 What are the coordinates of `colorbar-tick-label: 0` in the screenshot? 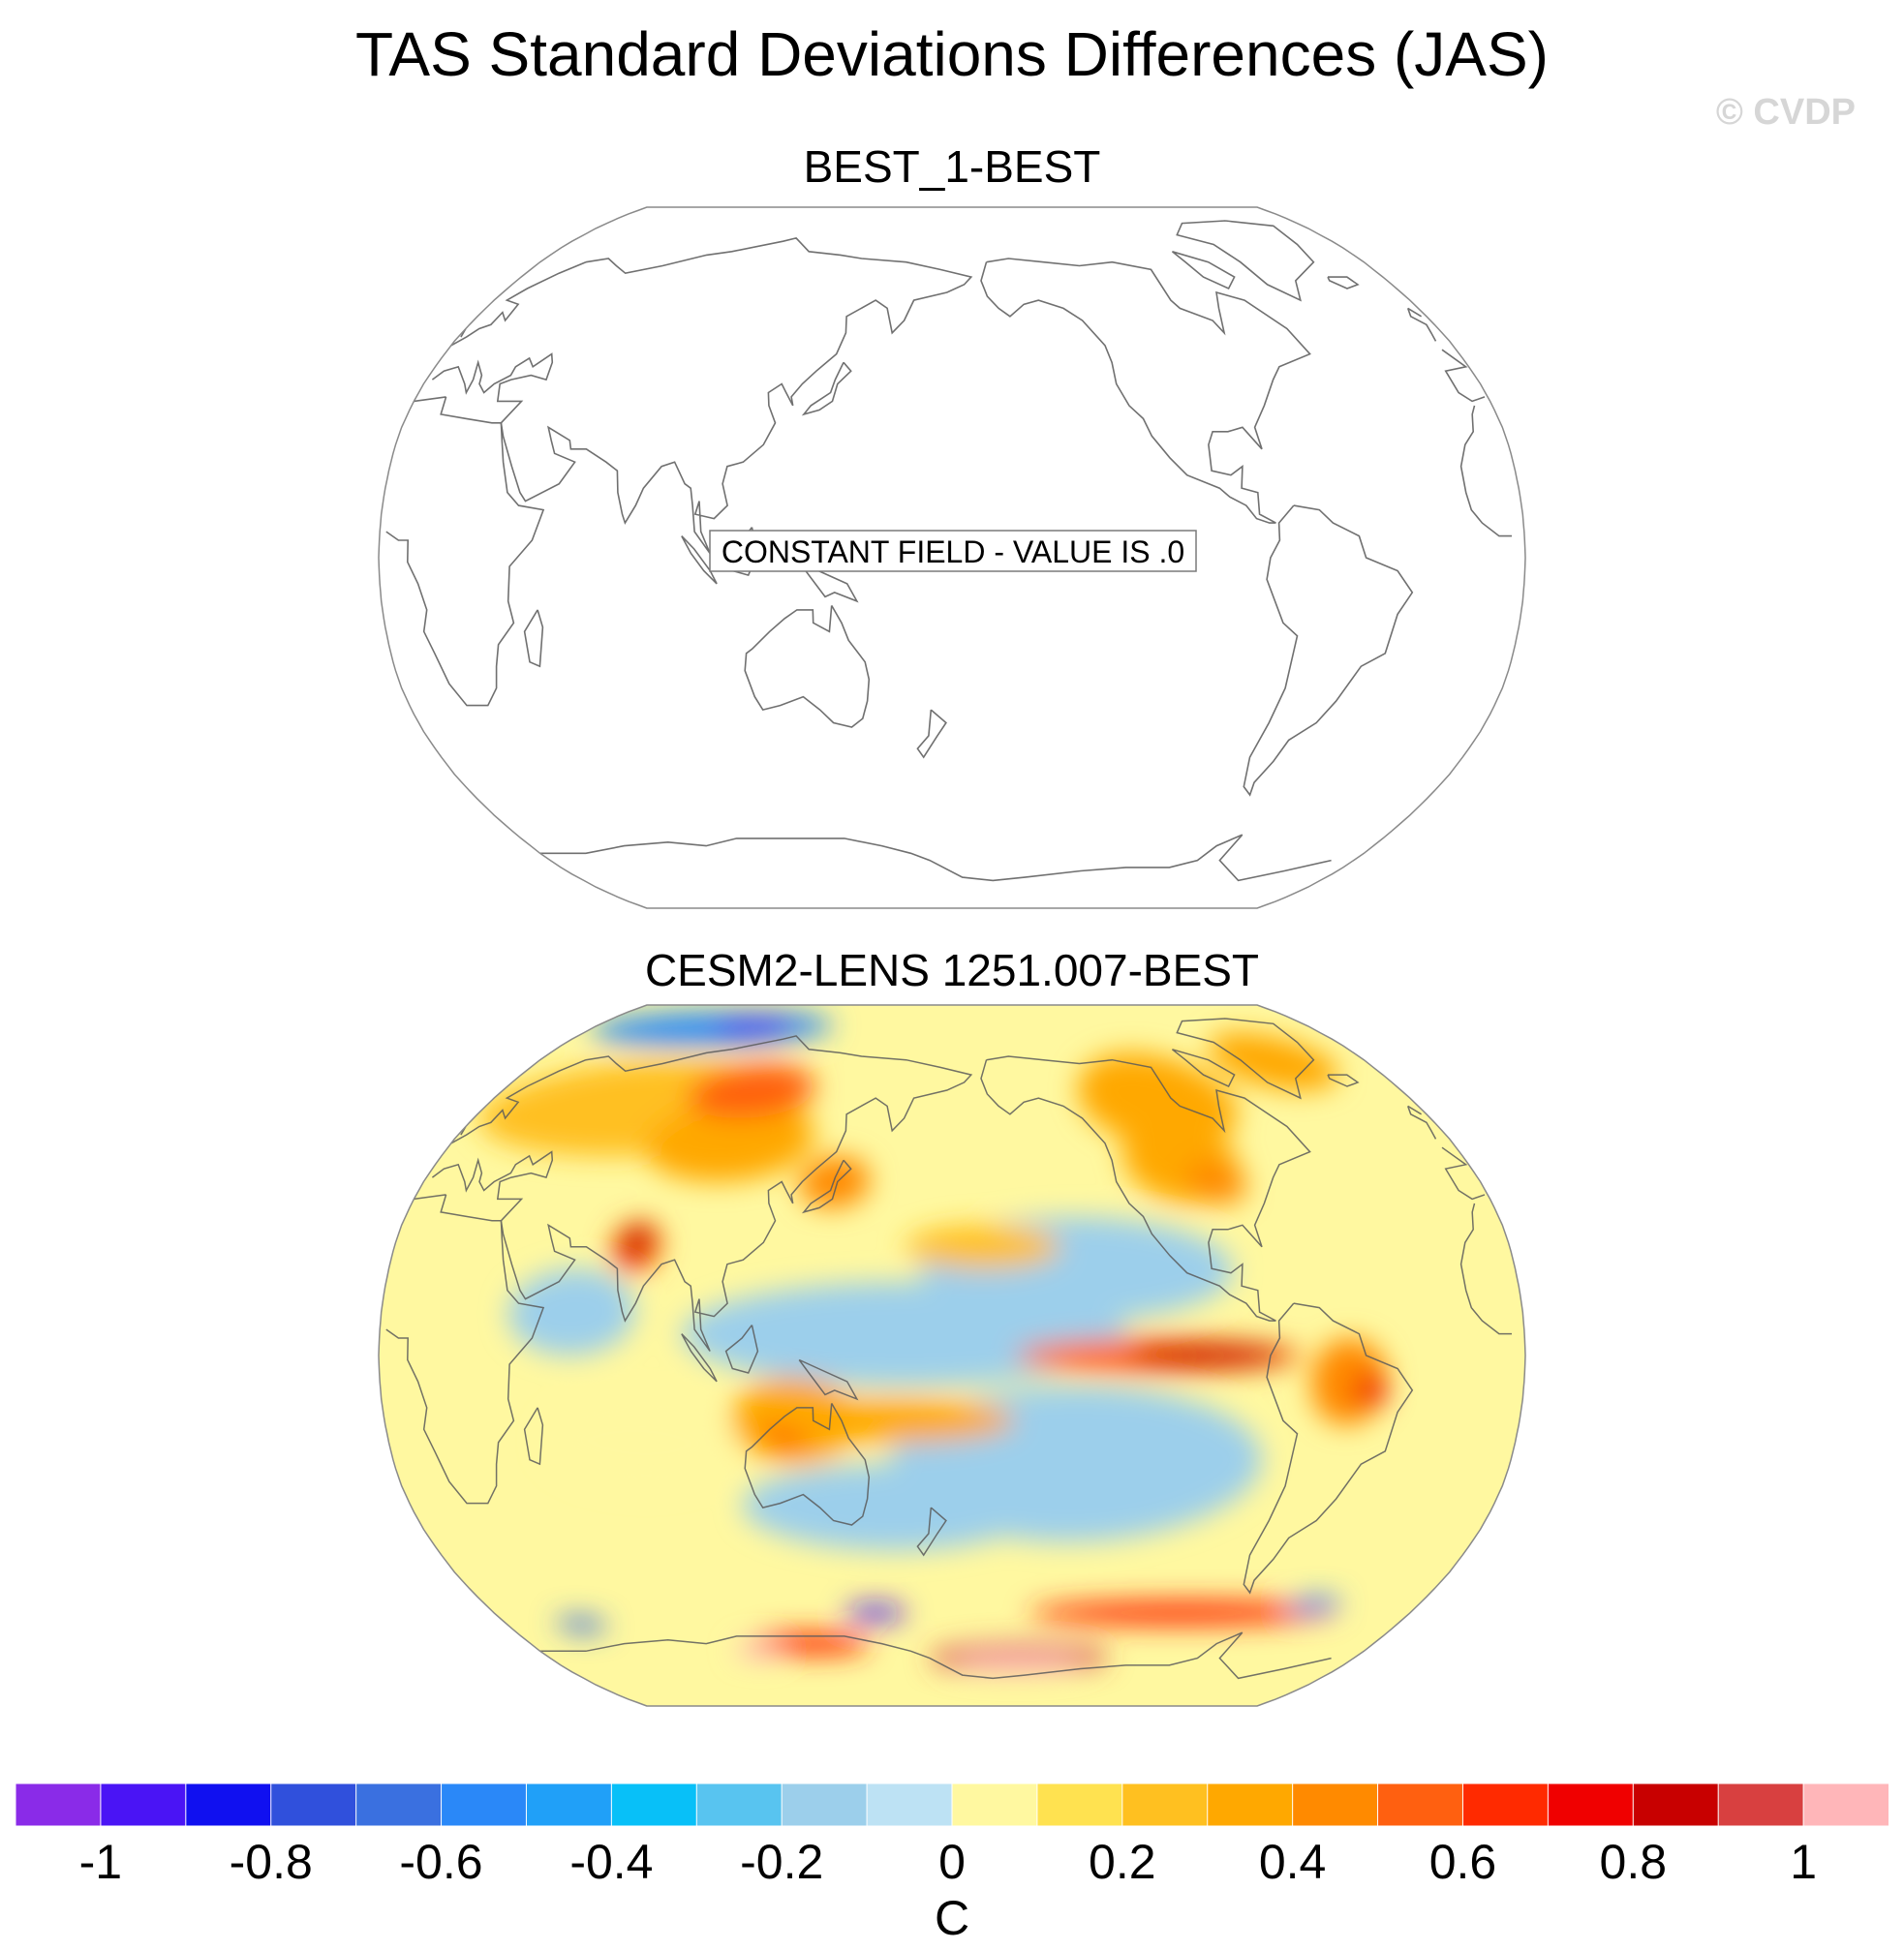 It's located at (952, 1862).